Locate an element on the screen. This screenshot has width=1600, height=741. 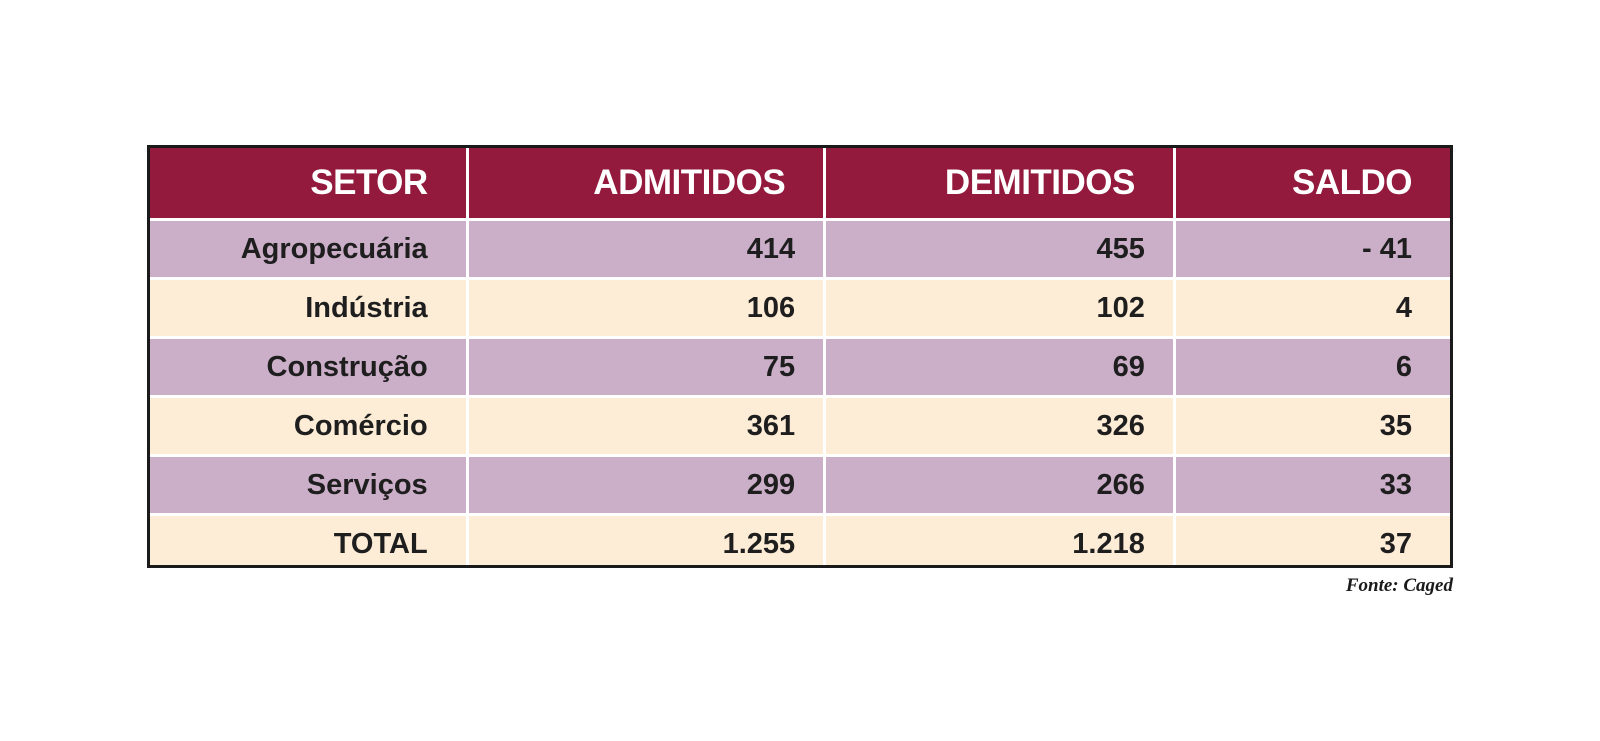
total-demitidos-cell: 1.218 is located at coordinates (999, 539).